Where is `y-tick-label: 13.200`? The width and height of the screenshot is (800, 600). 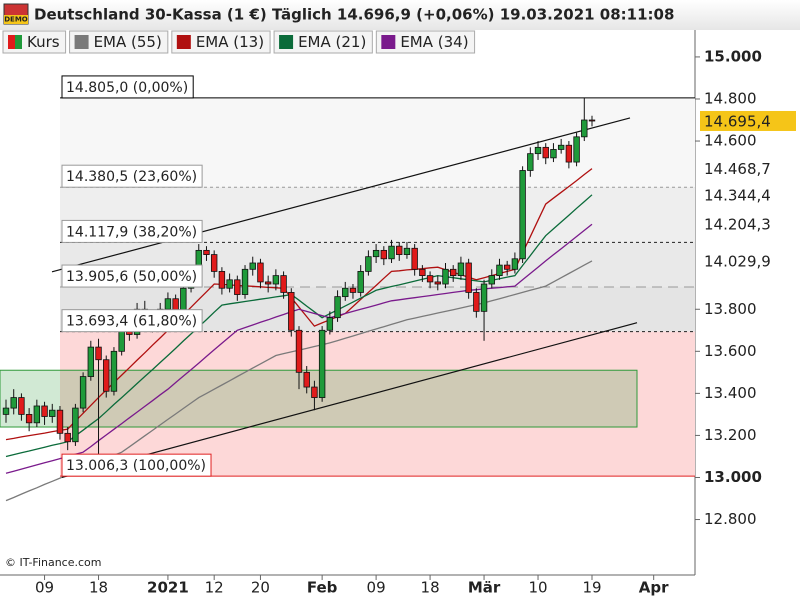 y-tick-label: 13.200 is located at coordinates (730, 435).